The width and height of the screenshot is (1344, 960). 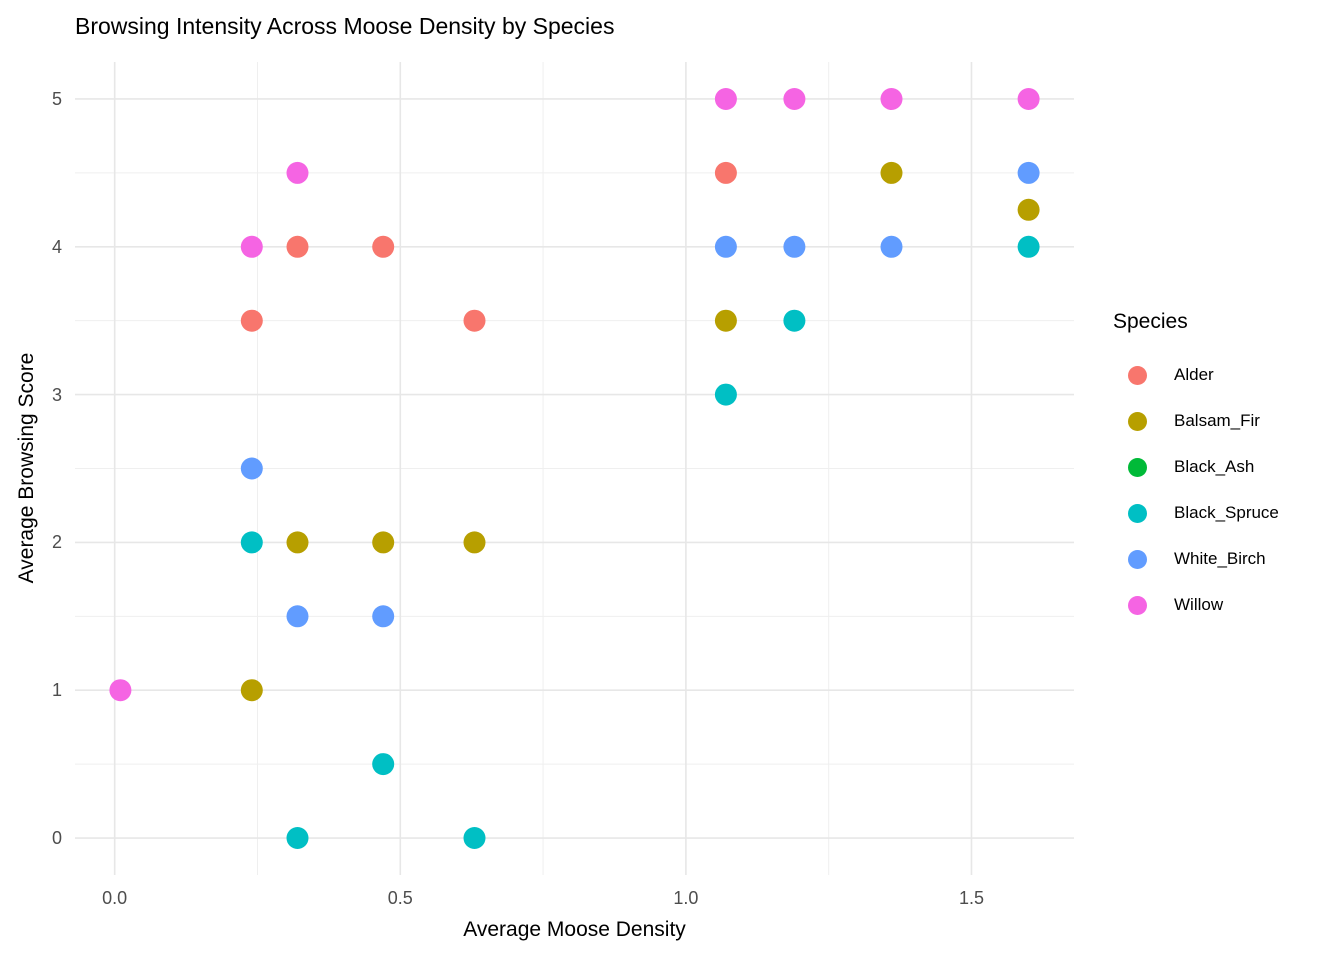 I want to click on legend-item-black_ash: Black_Ash, so click(x=1196, y=467).